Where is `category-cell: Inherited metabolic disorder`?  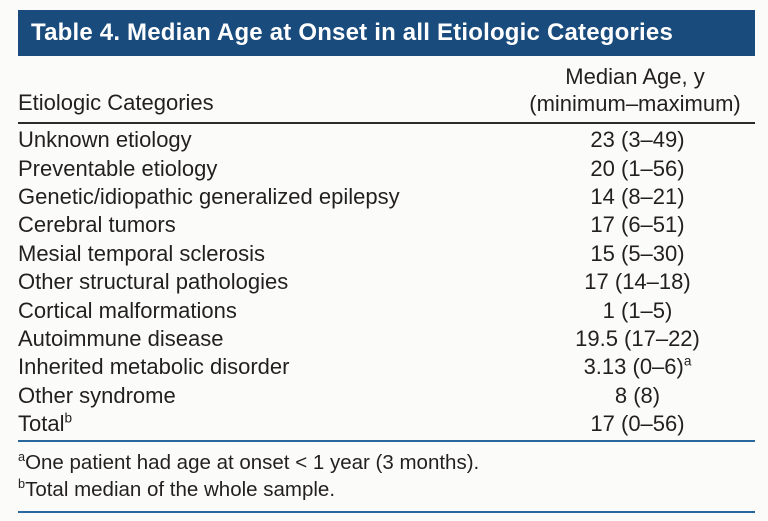
category-cell: Inherited metabolic disorder is located at coordinates (269, 367).